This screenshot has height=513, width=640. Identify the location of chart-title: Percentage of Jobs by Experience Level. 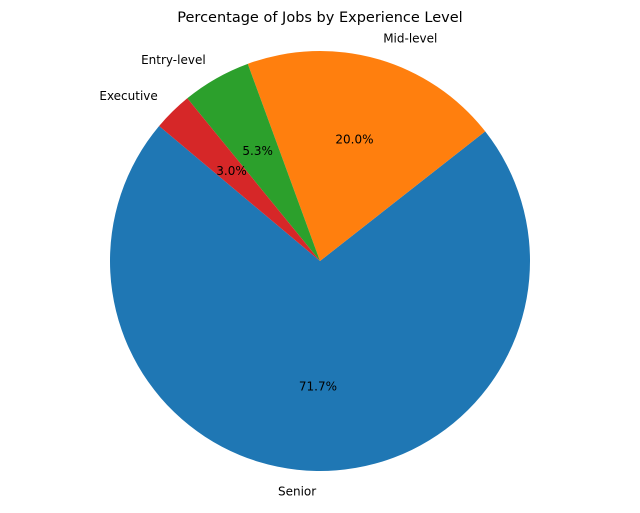
(319, 18).